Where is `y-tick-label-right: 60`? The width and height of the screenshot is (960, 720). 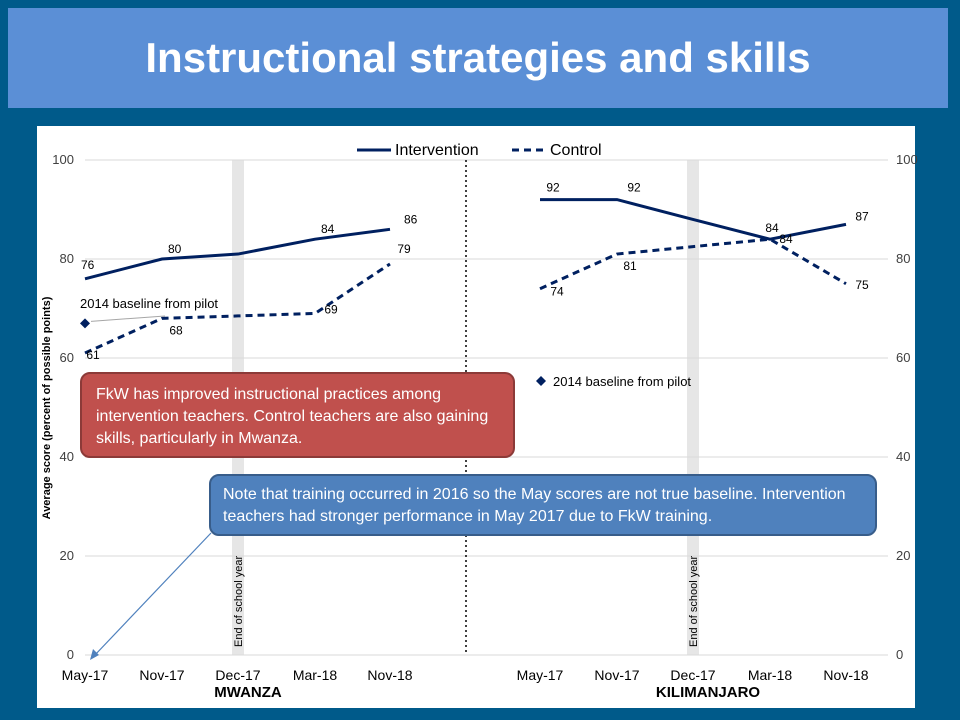 y-tick-label-right: 60 is located at coordinates (903, 357).